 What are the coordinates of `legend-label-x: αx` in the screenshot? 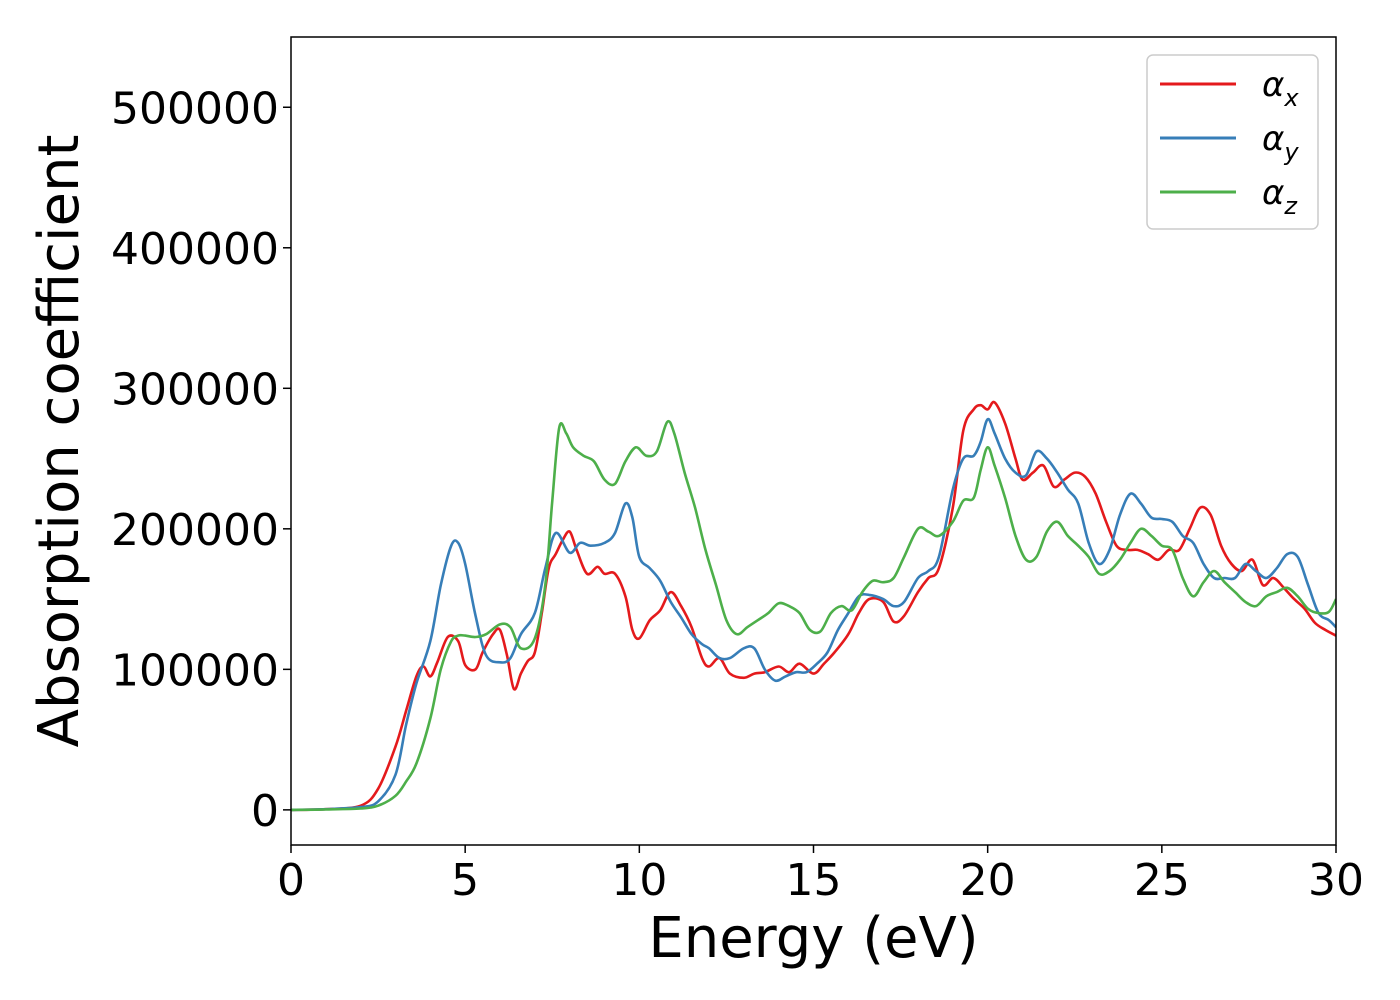 It's located at (1280, 88).